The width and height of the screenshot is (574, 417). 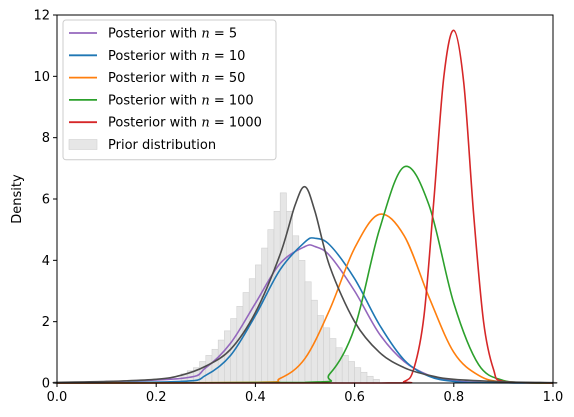 I want to click on legend-entry-label: Posterior with n = 5, so click(x=172, y=34).